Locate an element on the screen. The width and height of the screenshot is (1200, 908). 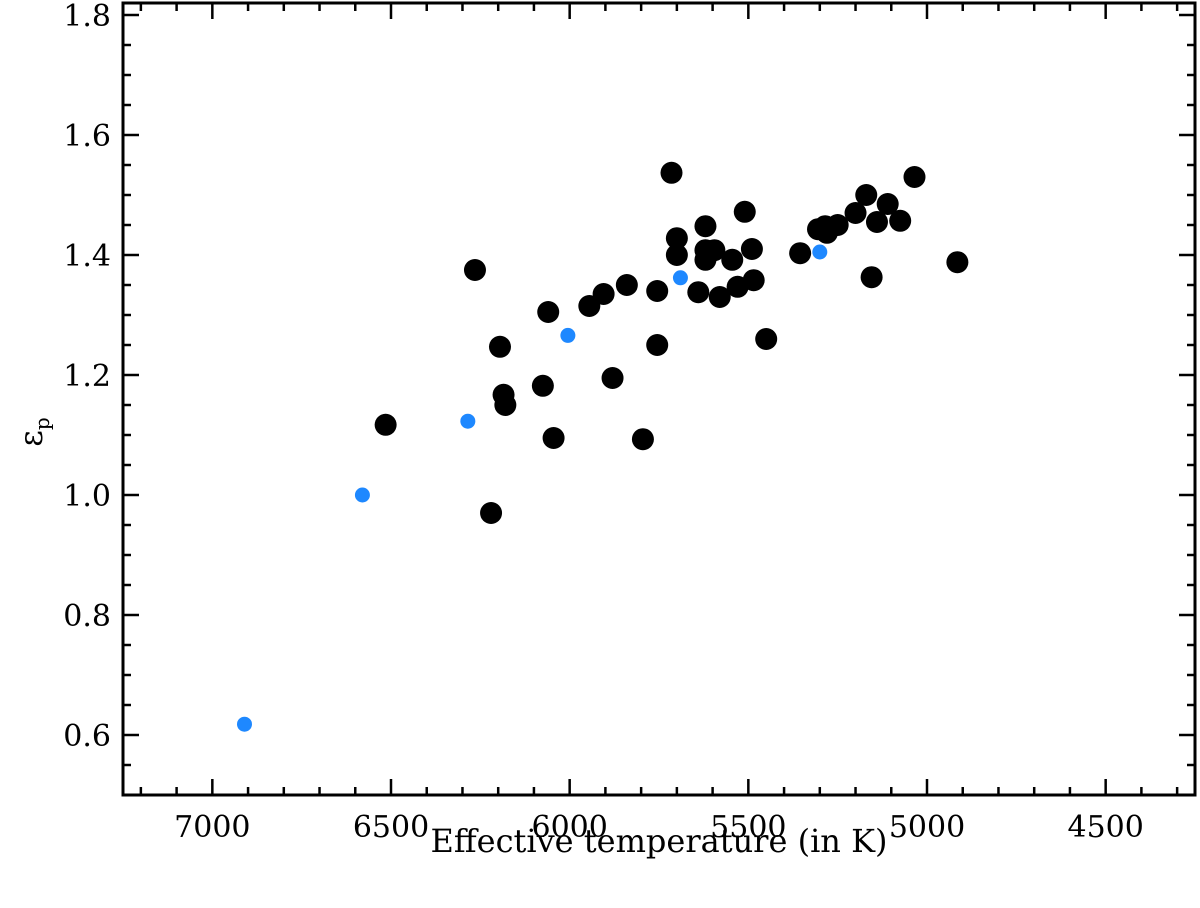
y-tick-labels: 0.6 0.8 1.0 1.2 1.4 1.6 1.8 is located at coordinates (87, 377).